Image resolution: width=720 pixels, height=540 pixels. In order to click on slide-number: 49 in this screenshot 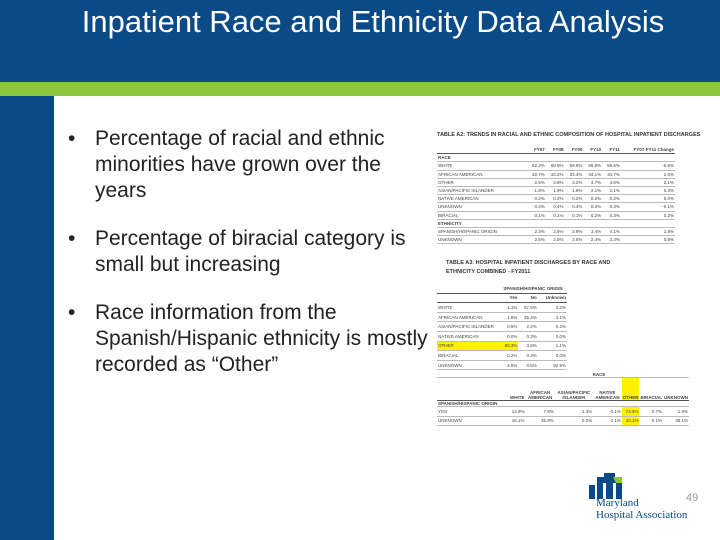, I will do `click(692, 498)`.